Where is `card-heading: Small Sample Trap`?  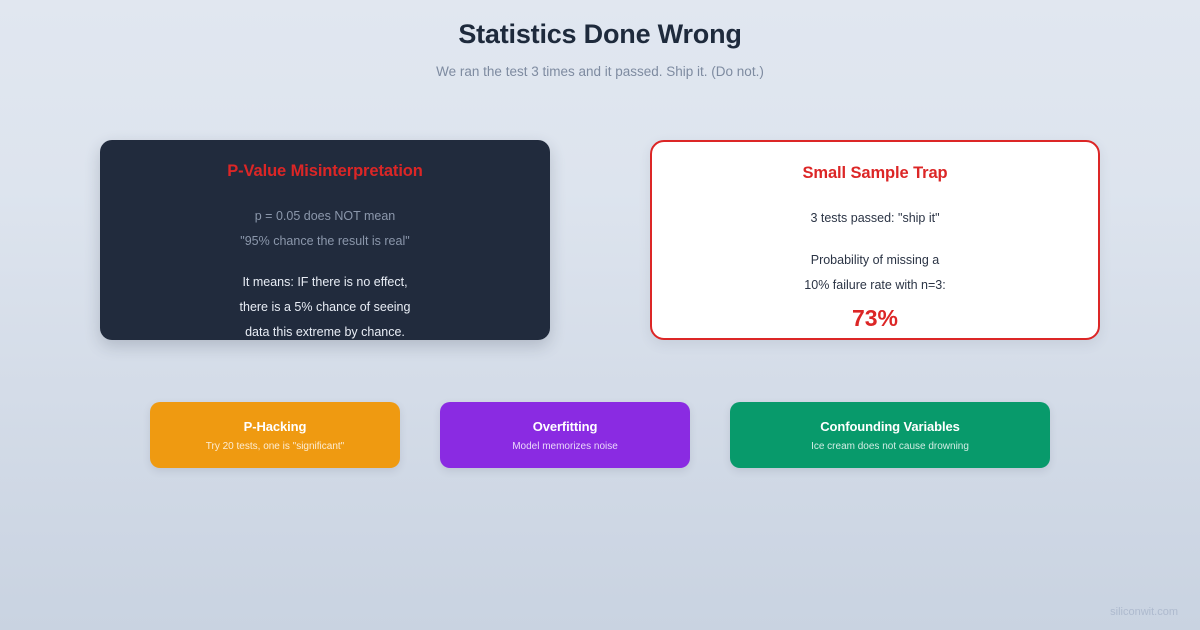
card-heading: Small Sample Trap is located at coordinates (875, 173).